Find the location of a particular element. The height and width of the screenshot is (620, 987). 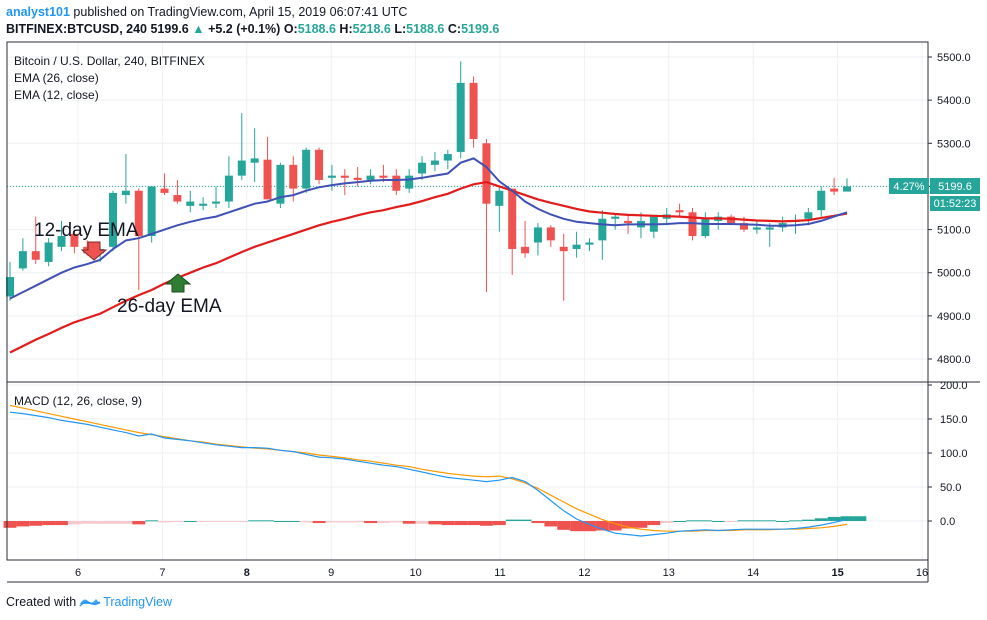

macd-tick-label: 200.0 is located at coordinates (954, 386).